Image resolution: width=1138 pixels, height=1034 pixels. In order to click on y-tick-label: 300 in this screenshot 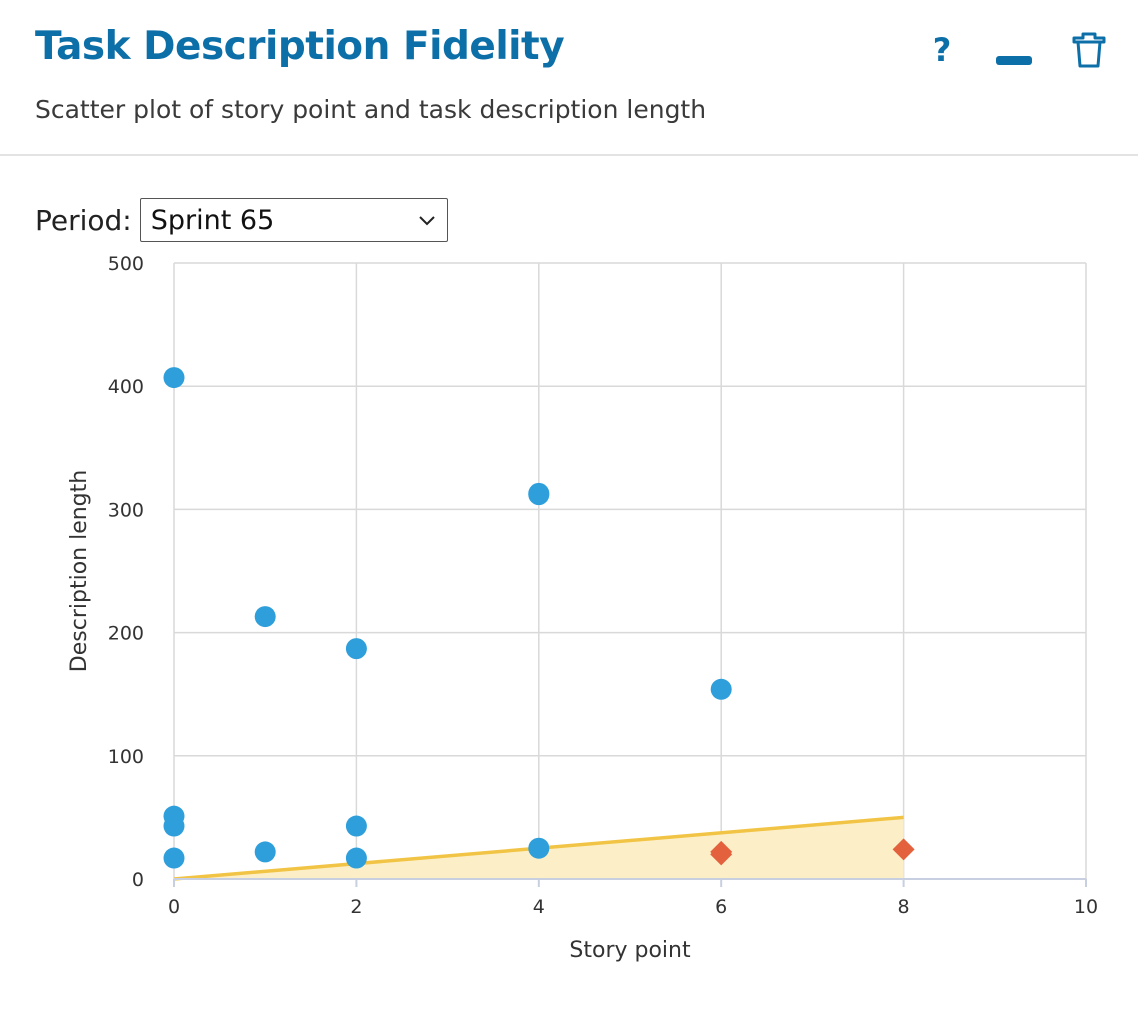, I will do `click(126, 510)`.